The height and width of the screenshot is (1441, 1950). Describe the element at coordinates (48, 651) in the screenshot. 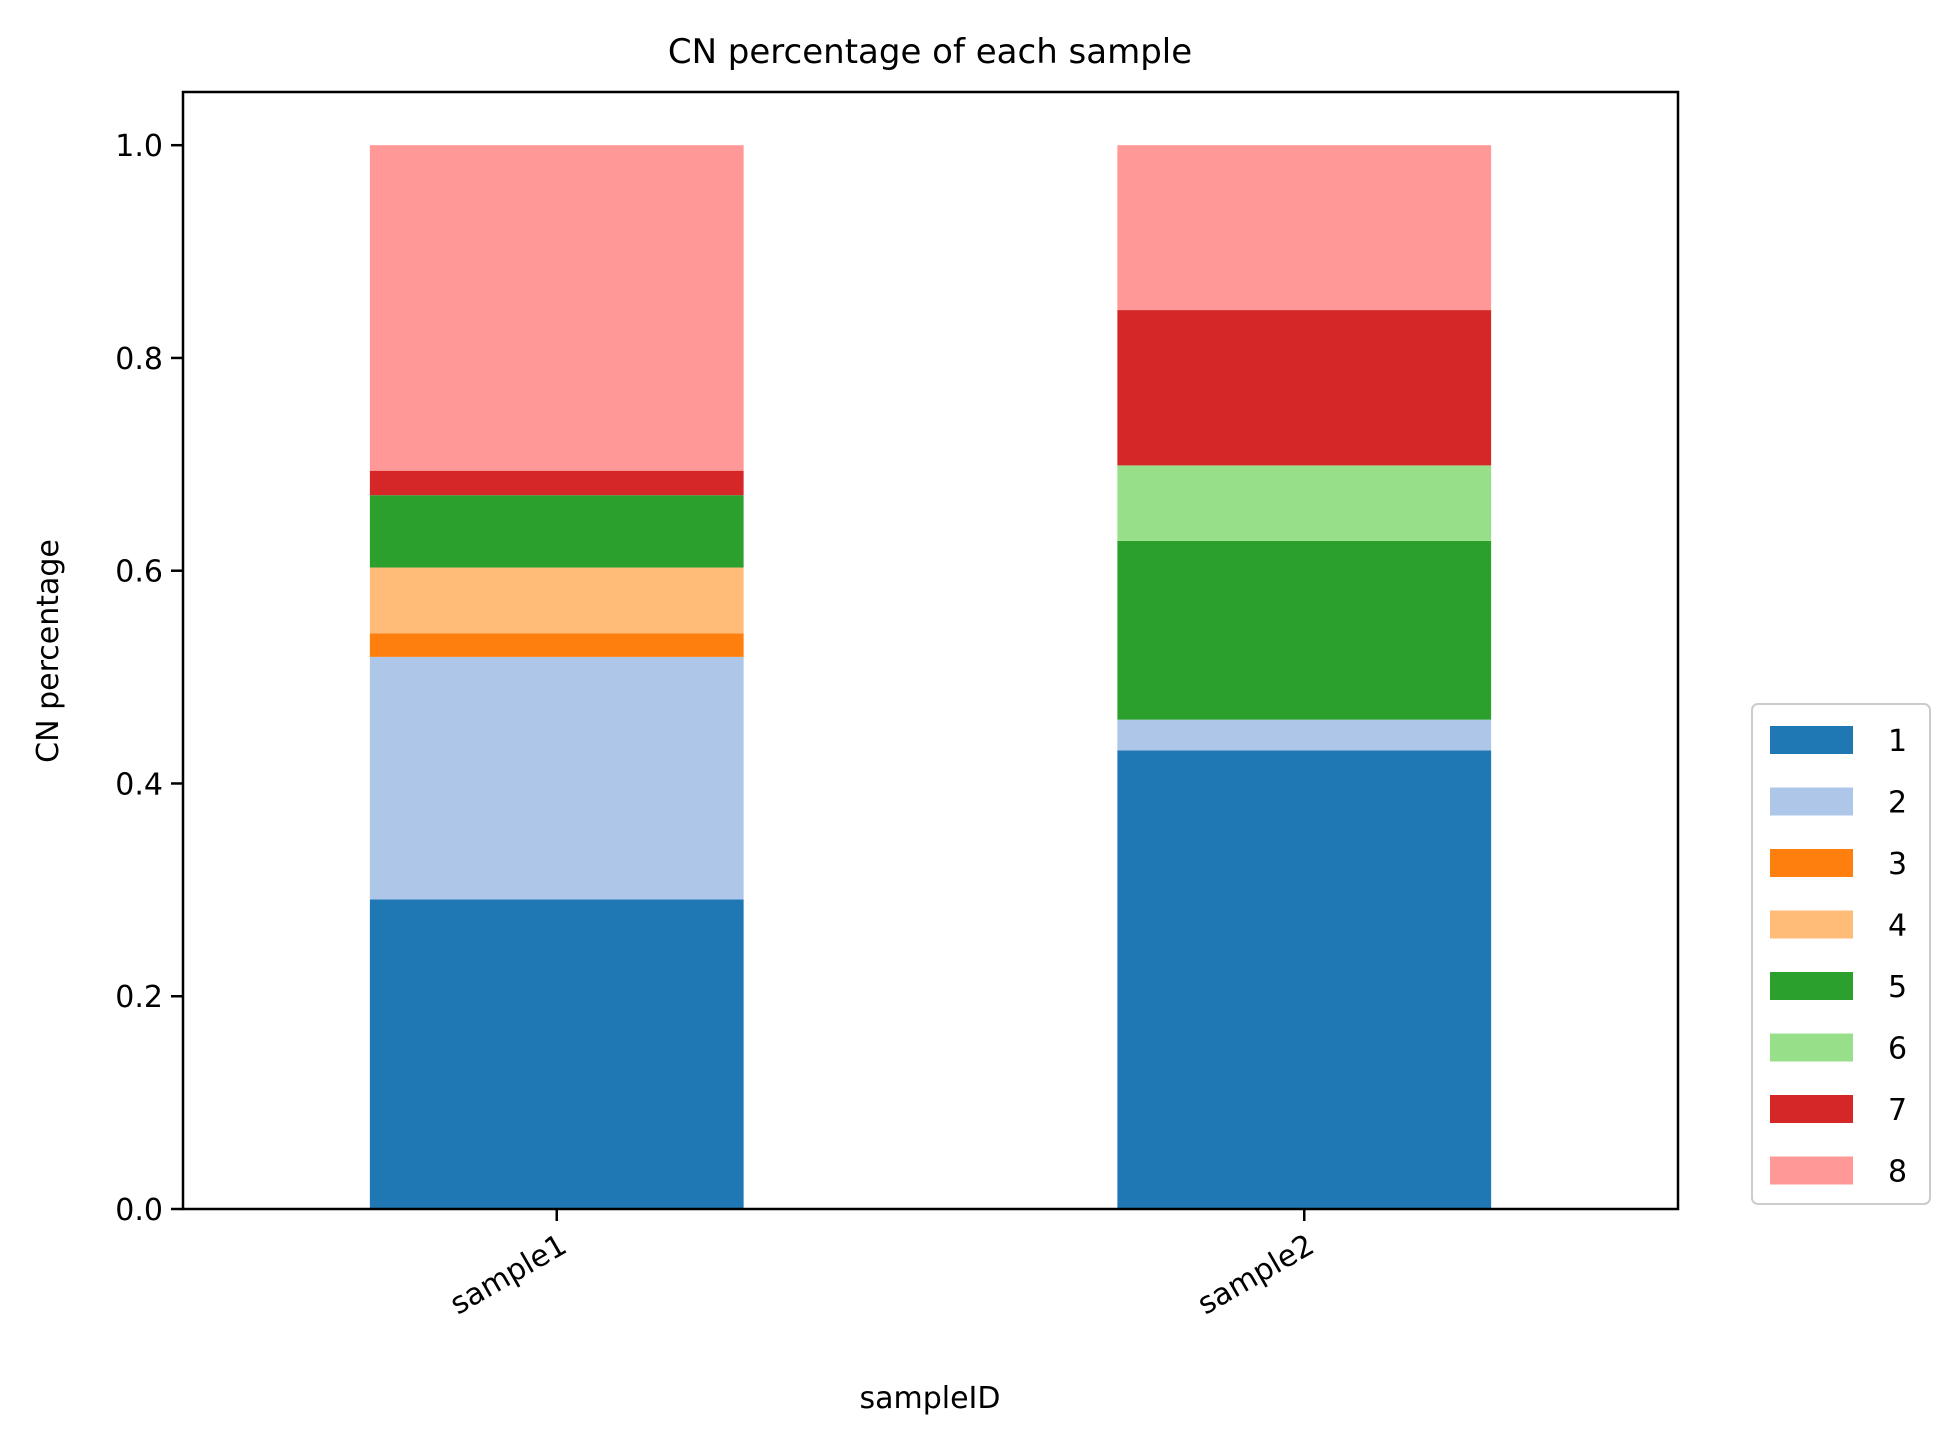

I see `y-axis-label: CN percentage` at that location.